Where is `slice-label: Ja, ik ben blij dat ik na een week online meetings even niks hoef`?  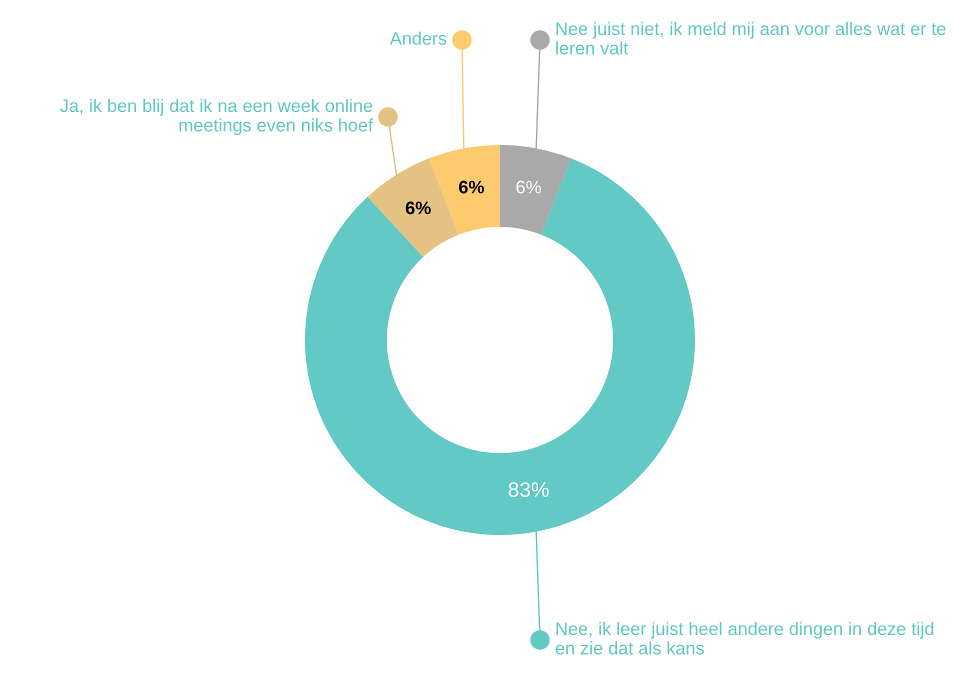 slice-label: Ja, ik ben blij dat ik na een week online meetings even niks hoef is located at coordinates (217, 117).